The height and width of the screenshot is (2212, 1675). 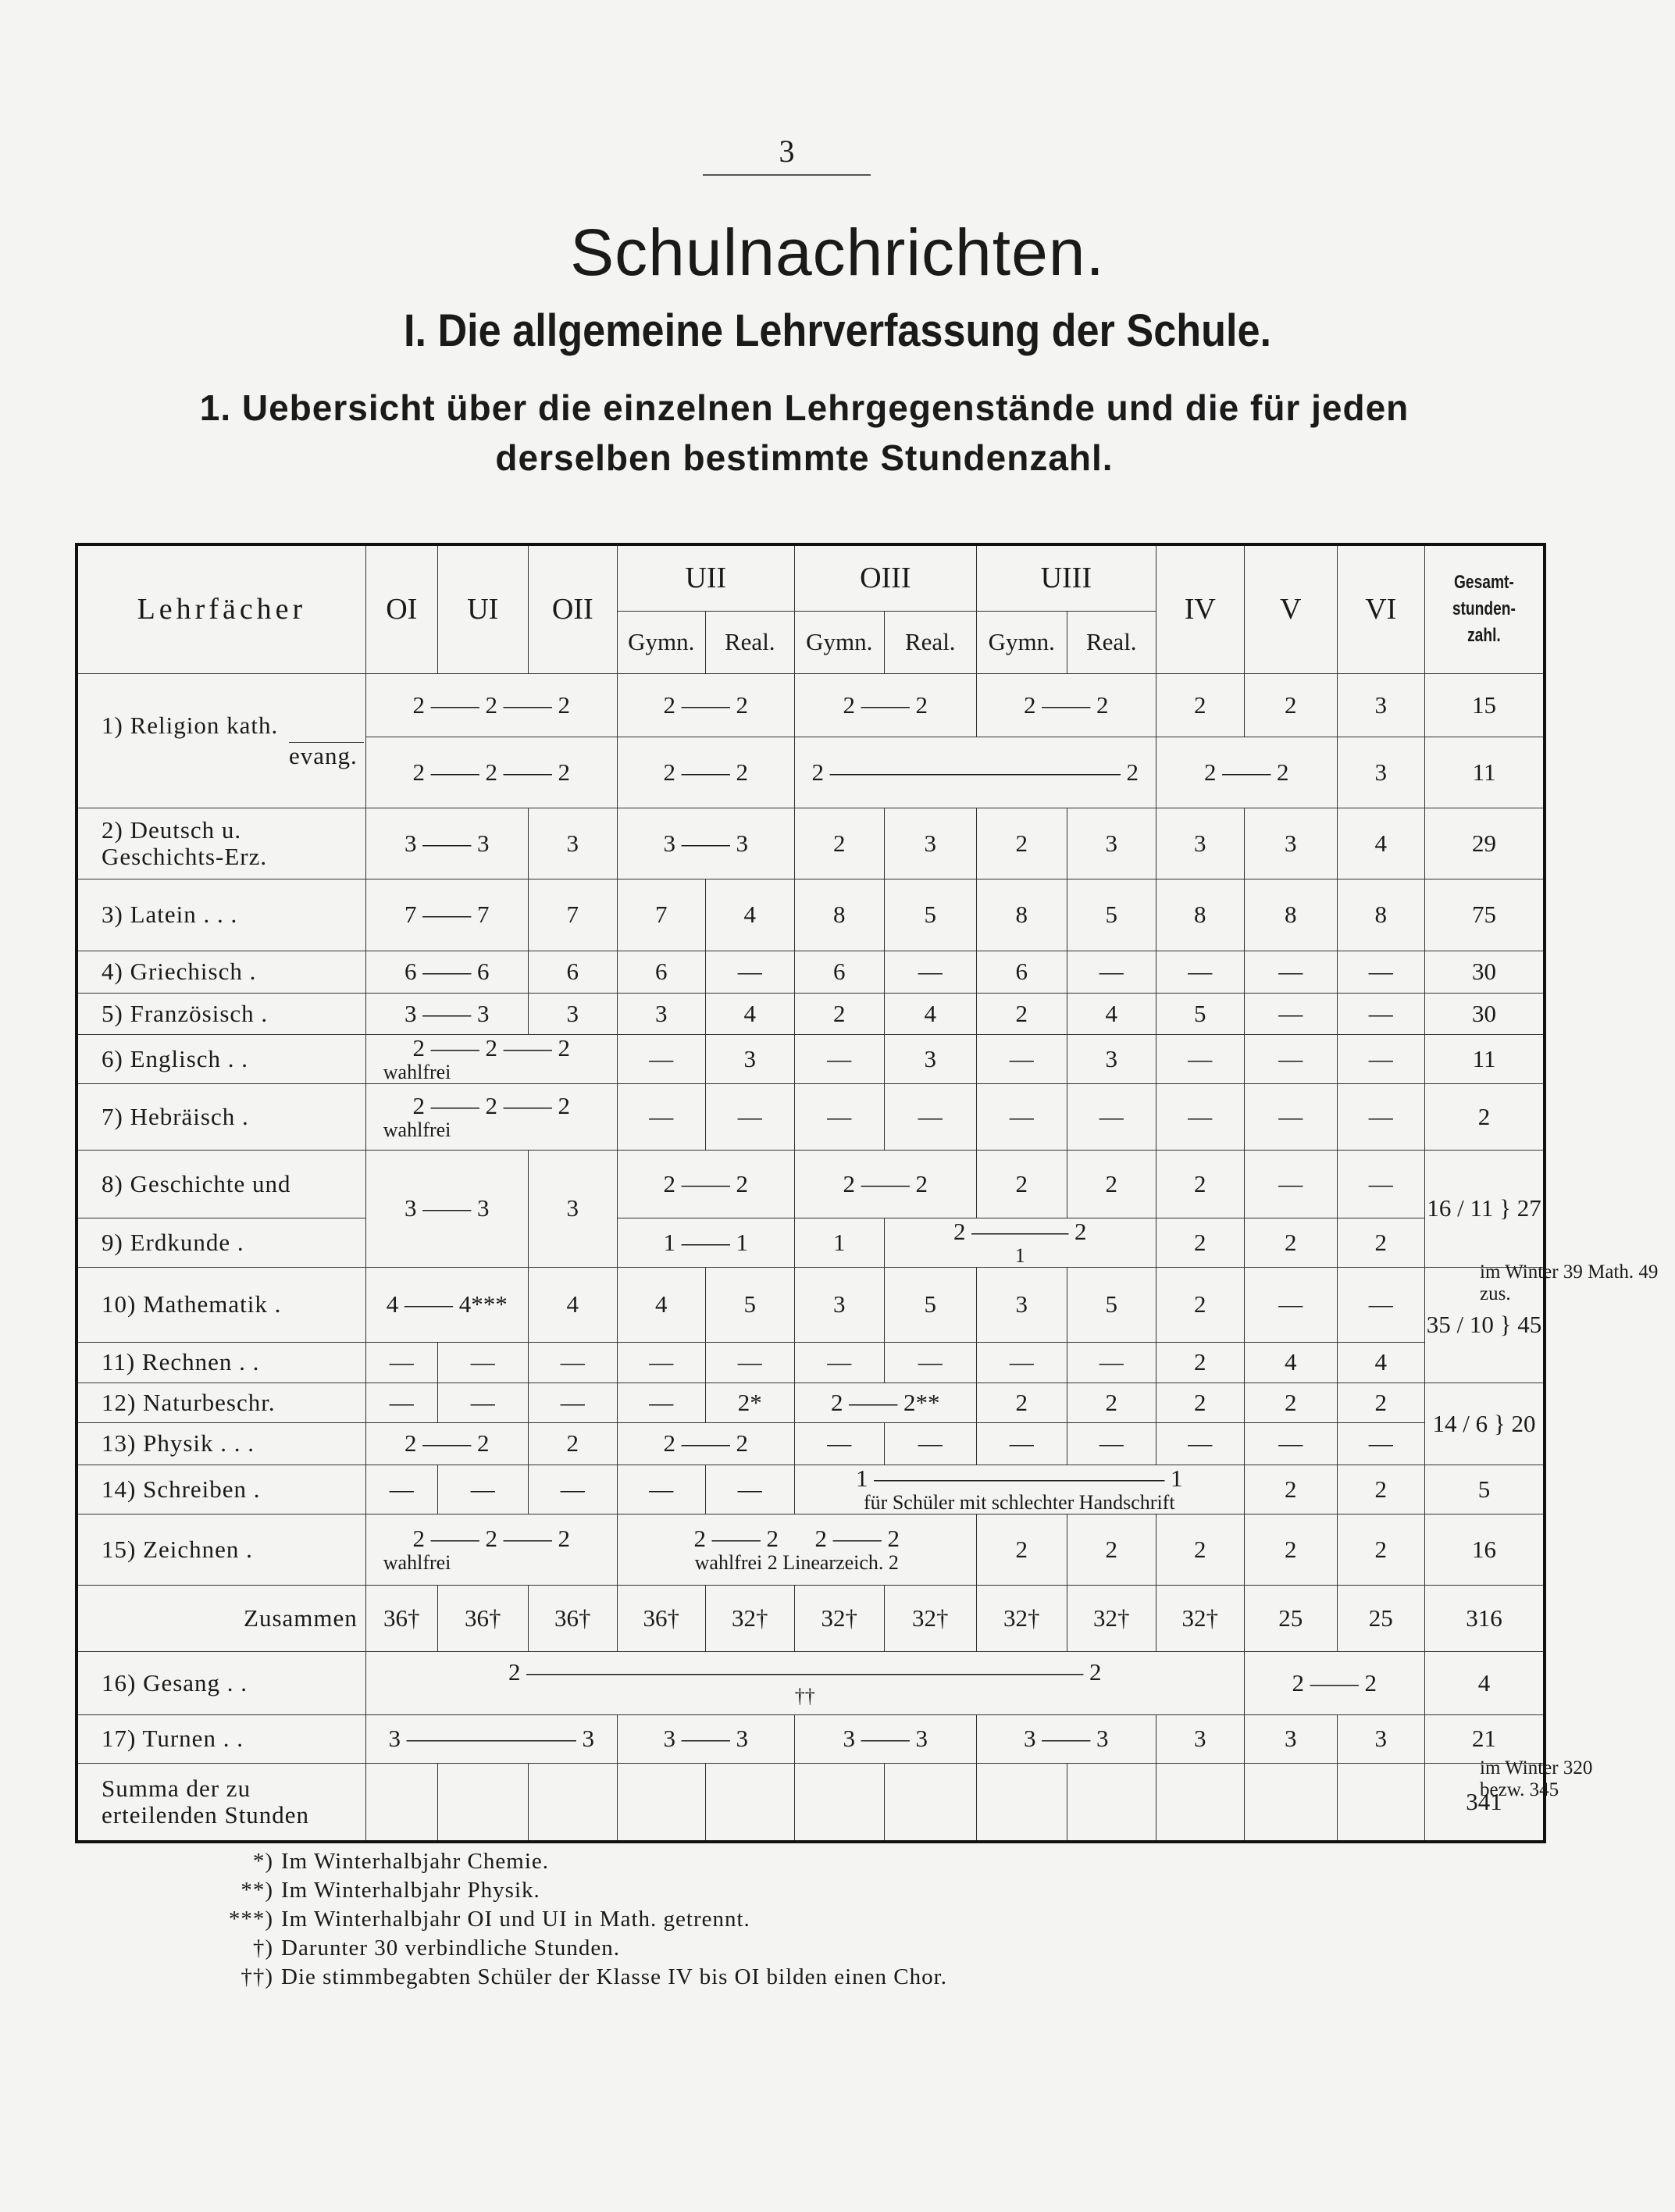 I want to click on hours-cell: 2 —— 2**, so click(x=885, y=1402).